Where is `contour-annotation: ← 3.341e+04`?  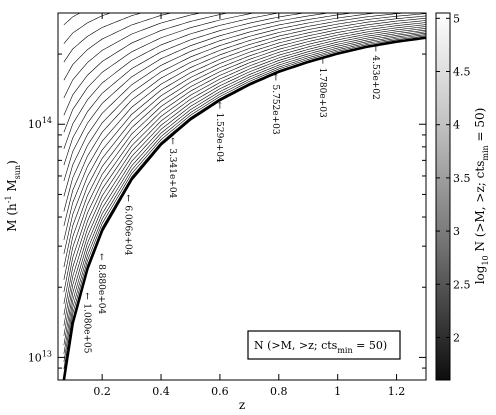 contour-annotation: ← 3.341e+04 is located at coordinates (172, 167).